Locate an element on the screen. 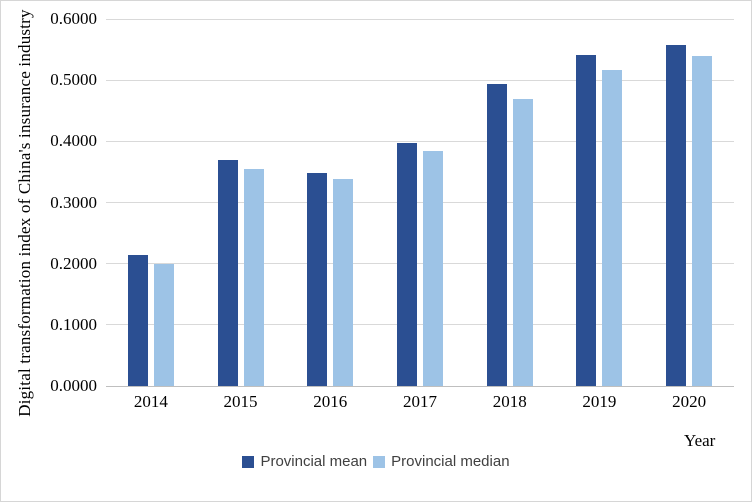 The image size is (752, 502). y-tick-label: 0.0000 is located at coordinates (73, 385).